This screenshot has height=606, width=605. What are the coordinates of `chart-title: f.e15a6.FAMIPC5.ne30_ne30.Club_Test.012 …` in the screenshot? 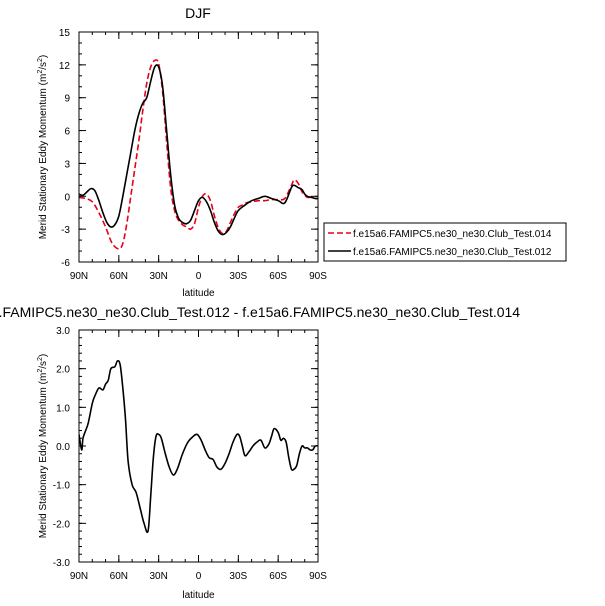 It's located at (260, 312).